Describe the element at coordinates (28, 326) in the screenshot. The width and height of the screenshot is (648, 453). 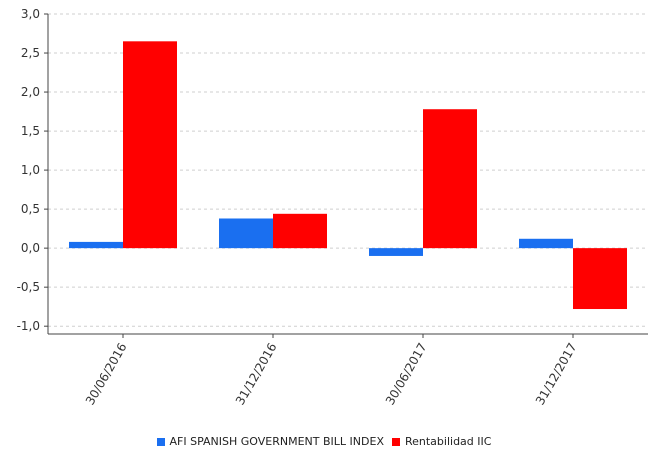
I see `y-tick-label: -1,0` at that location.